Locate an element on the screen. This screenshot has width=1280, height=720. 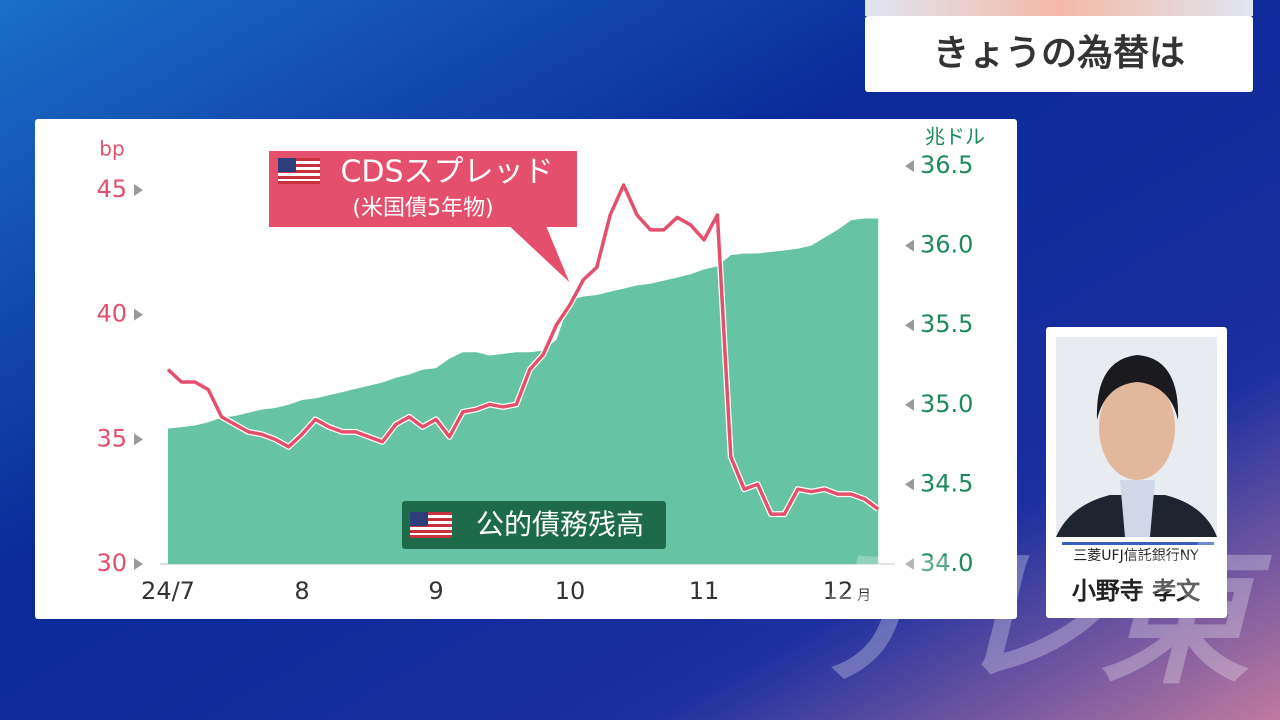
y-tick-label: 45 is located at coordinates (111, 189).